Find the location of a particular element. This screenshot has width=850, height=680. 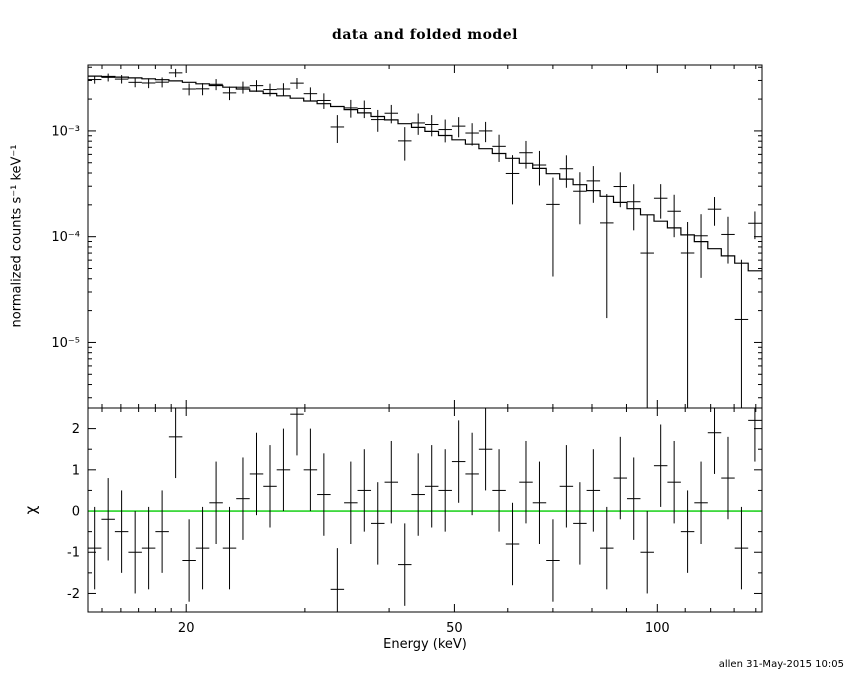

plot-timestamp: allen 31-May-2015 10:05 is located at coordinates (781, 664).